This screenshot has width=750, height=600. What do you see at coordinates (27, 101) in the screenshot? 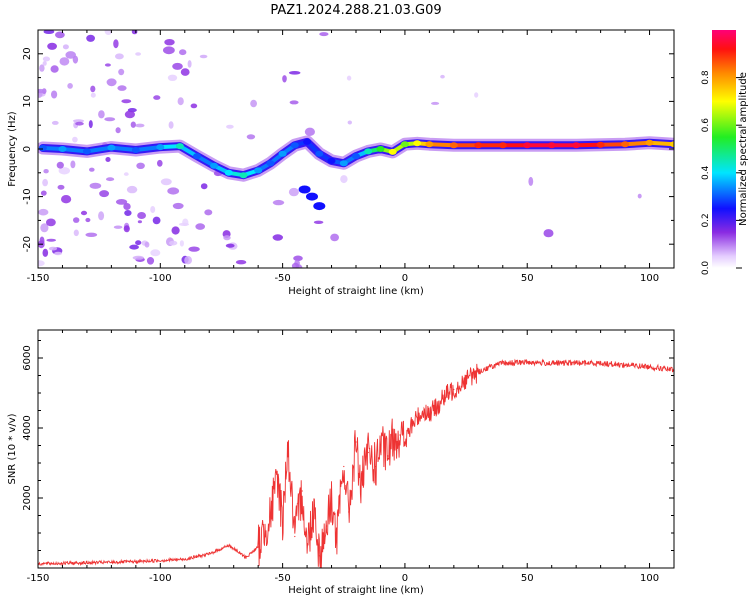
I see `y-tick-label: 10` at bounding box center [27, 101].